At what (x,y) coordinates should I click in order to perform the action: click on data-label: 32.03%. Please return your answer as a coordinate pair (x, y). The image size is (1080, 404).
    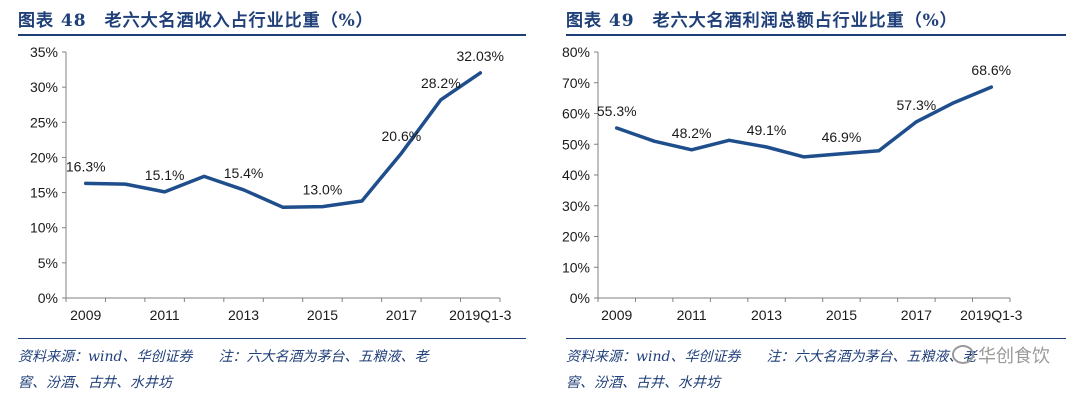
    Looking at the image, I should click on (480, 56).